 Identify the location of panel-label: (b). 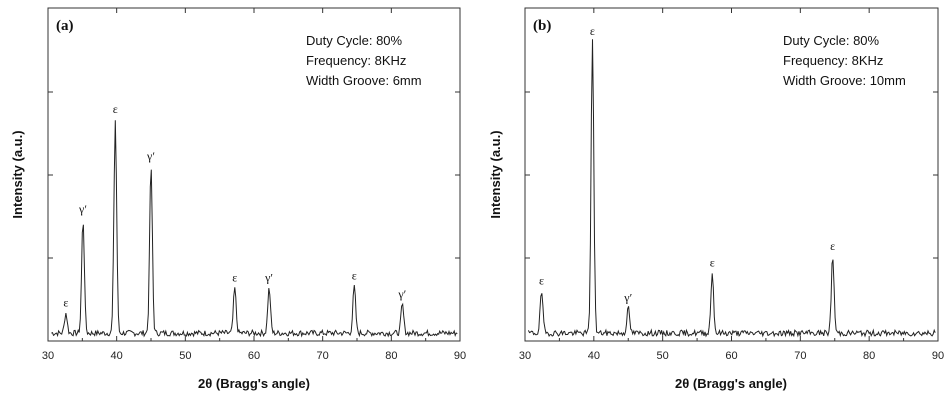
(542, 26).